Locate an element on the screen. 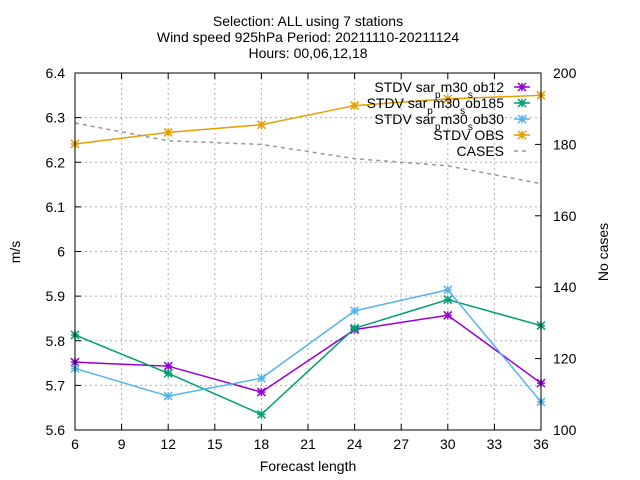  legend-label-part: ob185 is located at coordinates (484, 103).